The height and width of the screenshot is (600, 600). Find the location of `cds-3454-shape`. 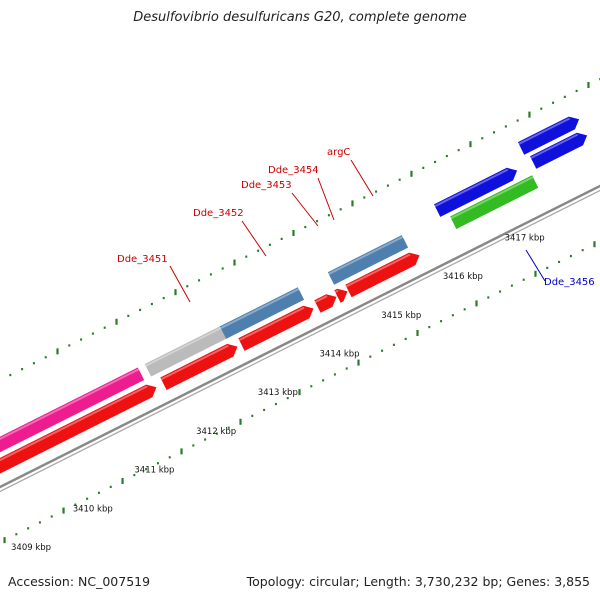

cds-3454-shape is located at coordinates (341, 295).